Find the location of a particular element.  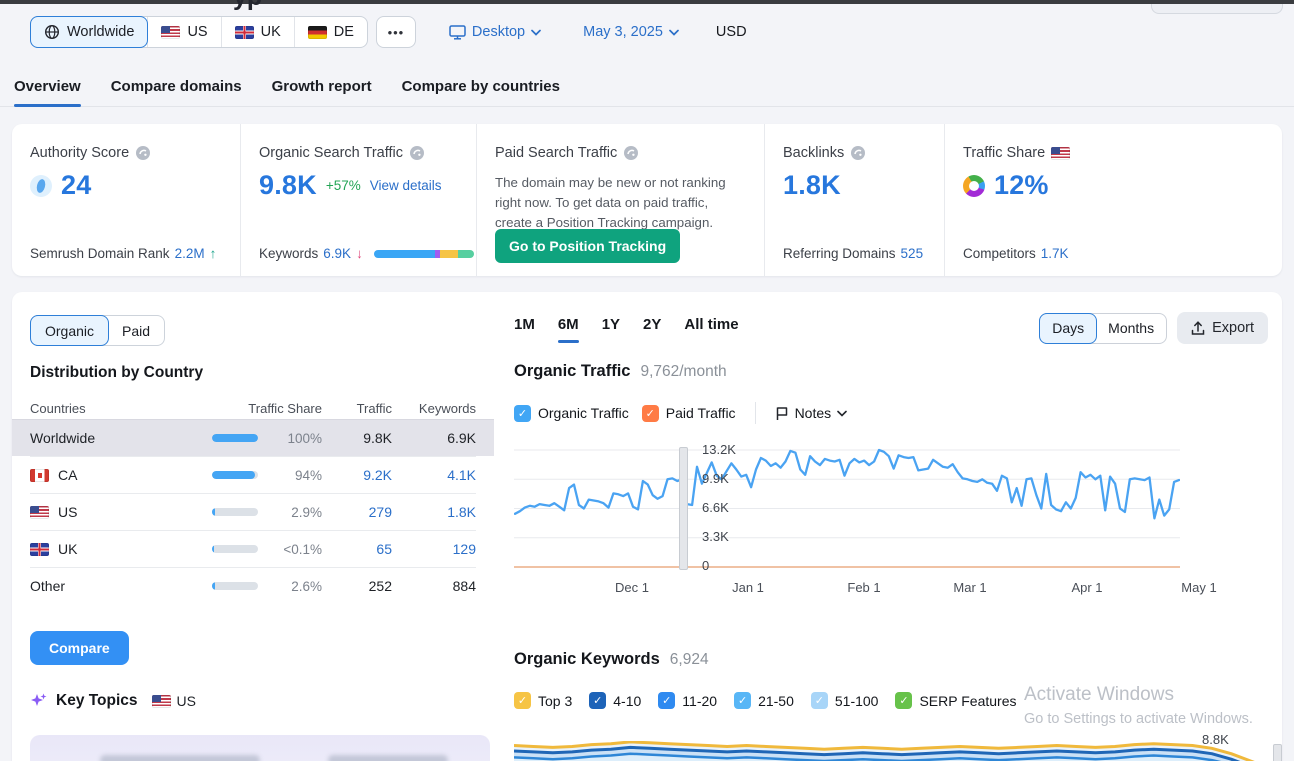

tab-compare-domains: Compare domains is located at coordinates (176, 86).